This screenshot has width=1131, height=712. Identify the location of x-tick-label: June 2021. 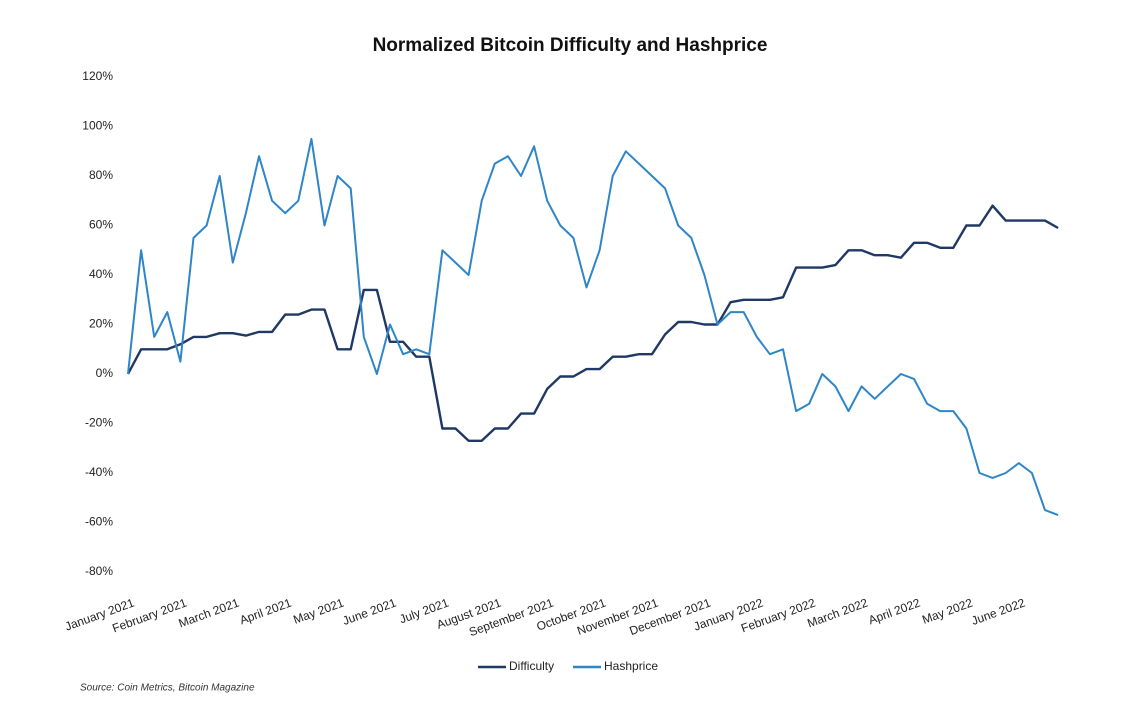
(370, 612).